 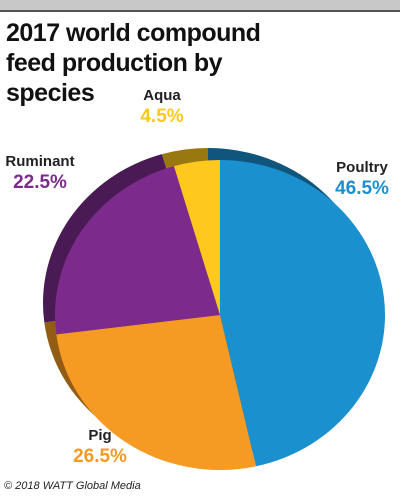 I want to click on category-label: Aqua, so click(x=162, y=95).